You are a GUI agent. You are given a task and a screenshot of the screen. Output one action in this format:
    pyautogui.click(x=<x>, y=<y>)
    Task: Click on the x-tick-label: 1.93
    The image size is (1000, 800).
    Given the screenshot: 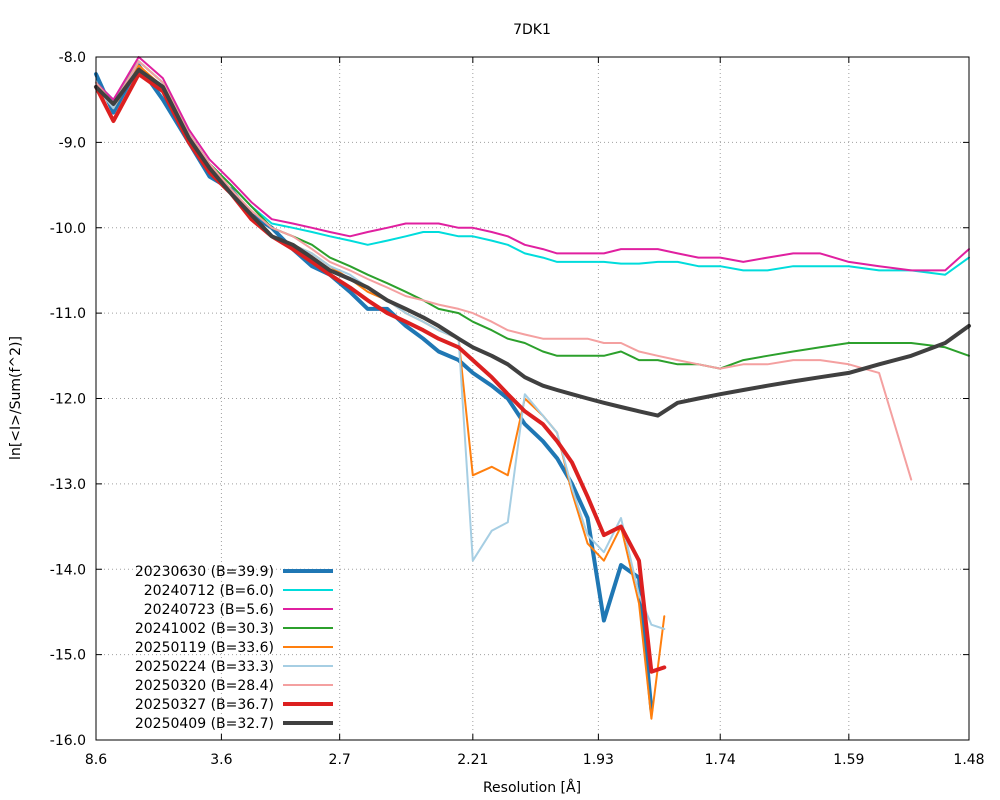 What is the action you would take?
    pyautogui.click(x=598, y=760)
    